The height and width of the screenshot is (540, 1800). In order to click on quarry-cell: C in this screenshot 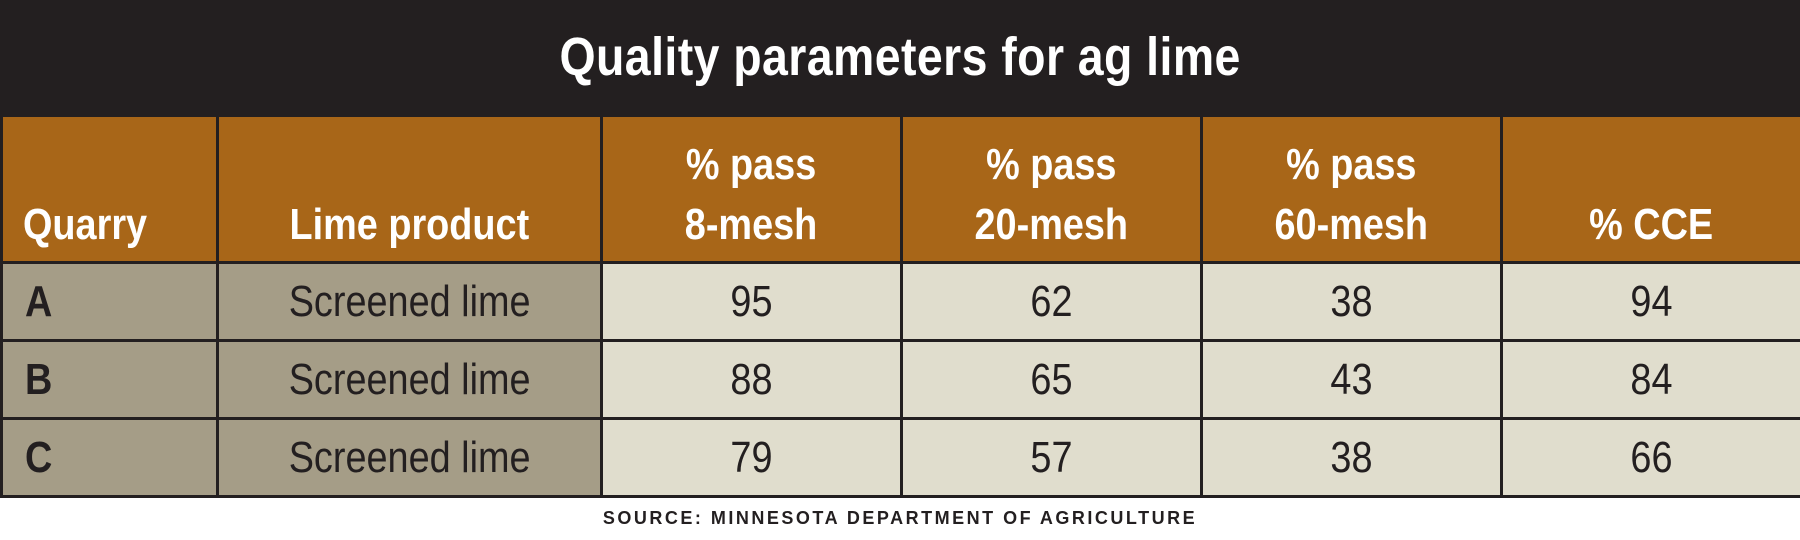, I will do `click(109, 457)`.